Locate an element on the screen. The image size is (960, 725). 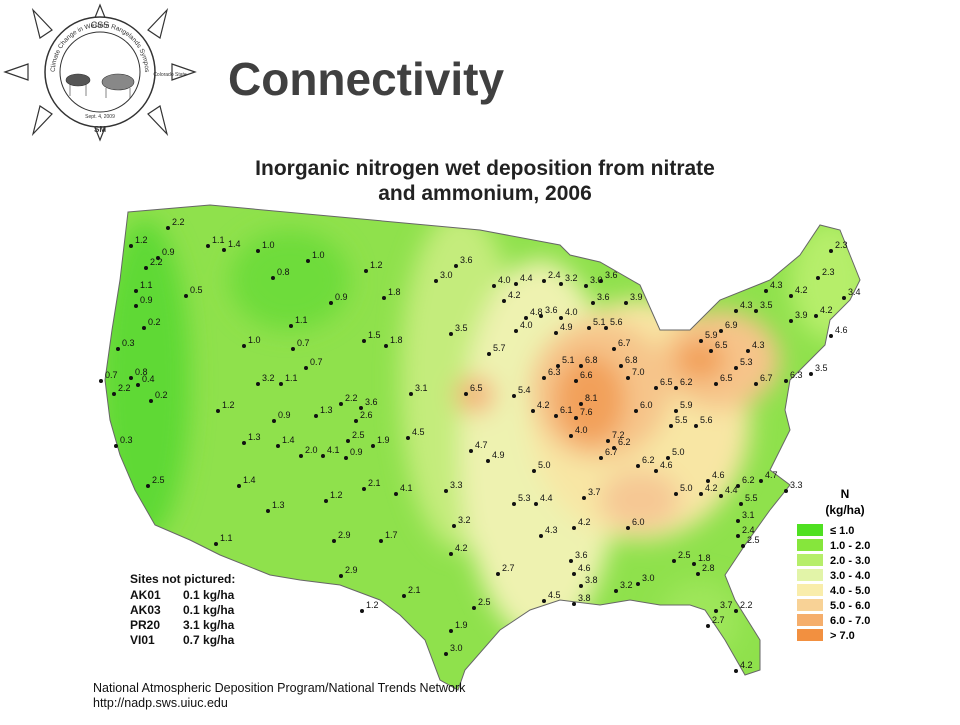
station-label: 5.9 is located at coordinates (686, 405).